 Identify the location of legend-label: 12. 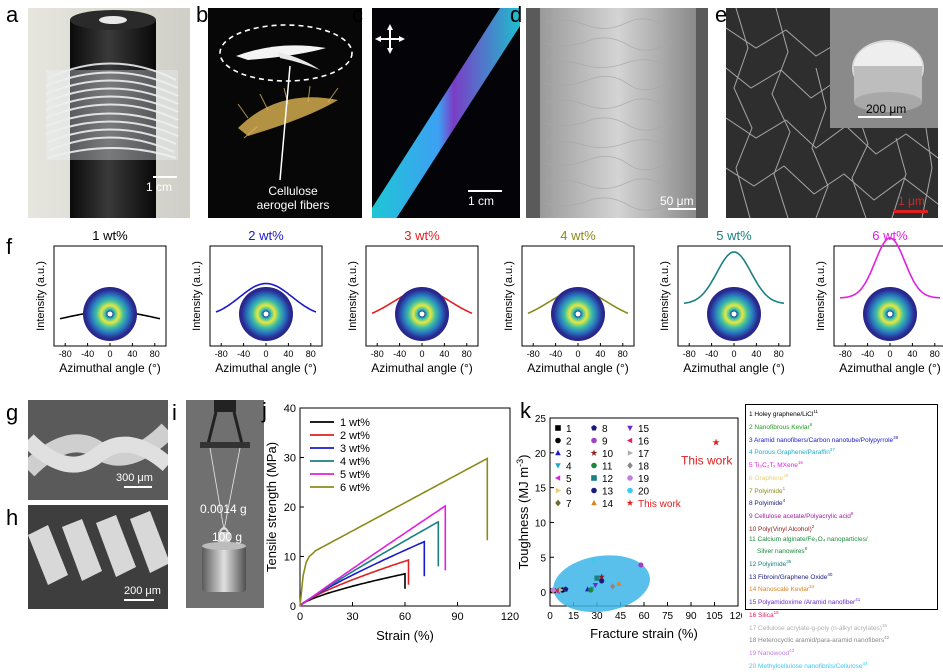
(608, 479).